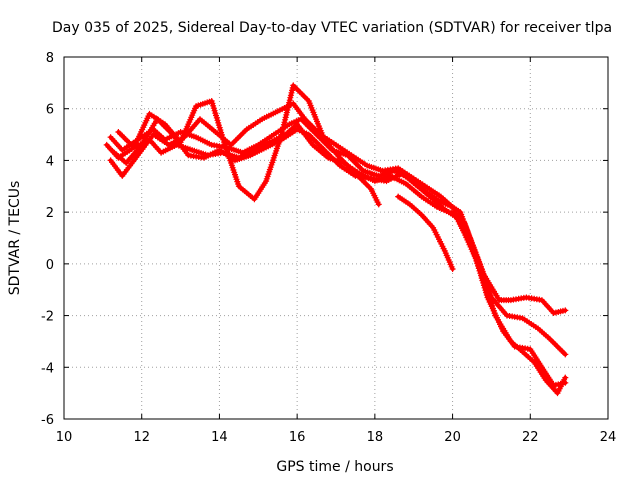  I want to click on x-tick-label: 10, so click(64, 437).